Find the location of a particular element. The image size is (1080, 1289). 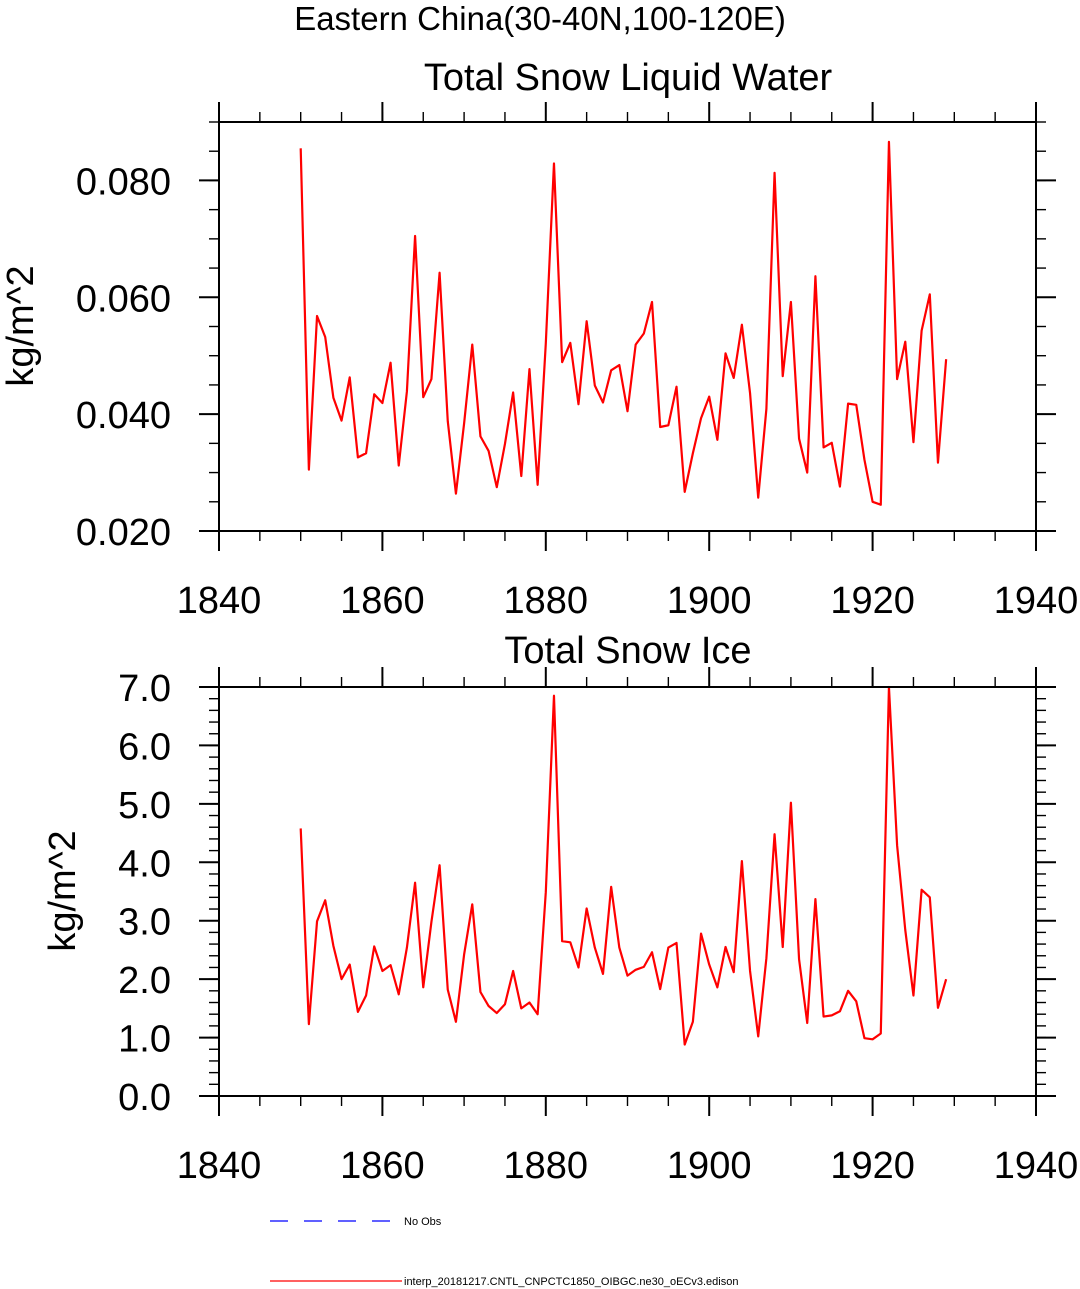

y-tick-label: 6.0 is located at coordinates (144, 747).